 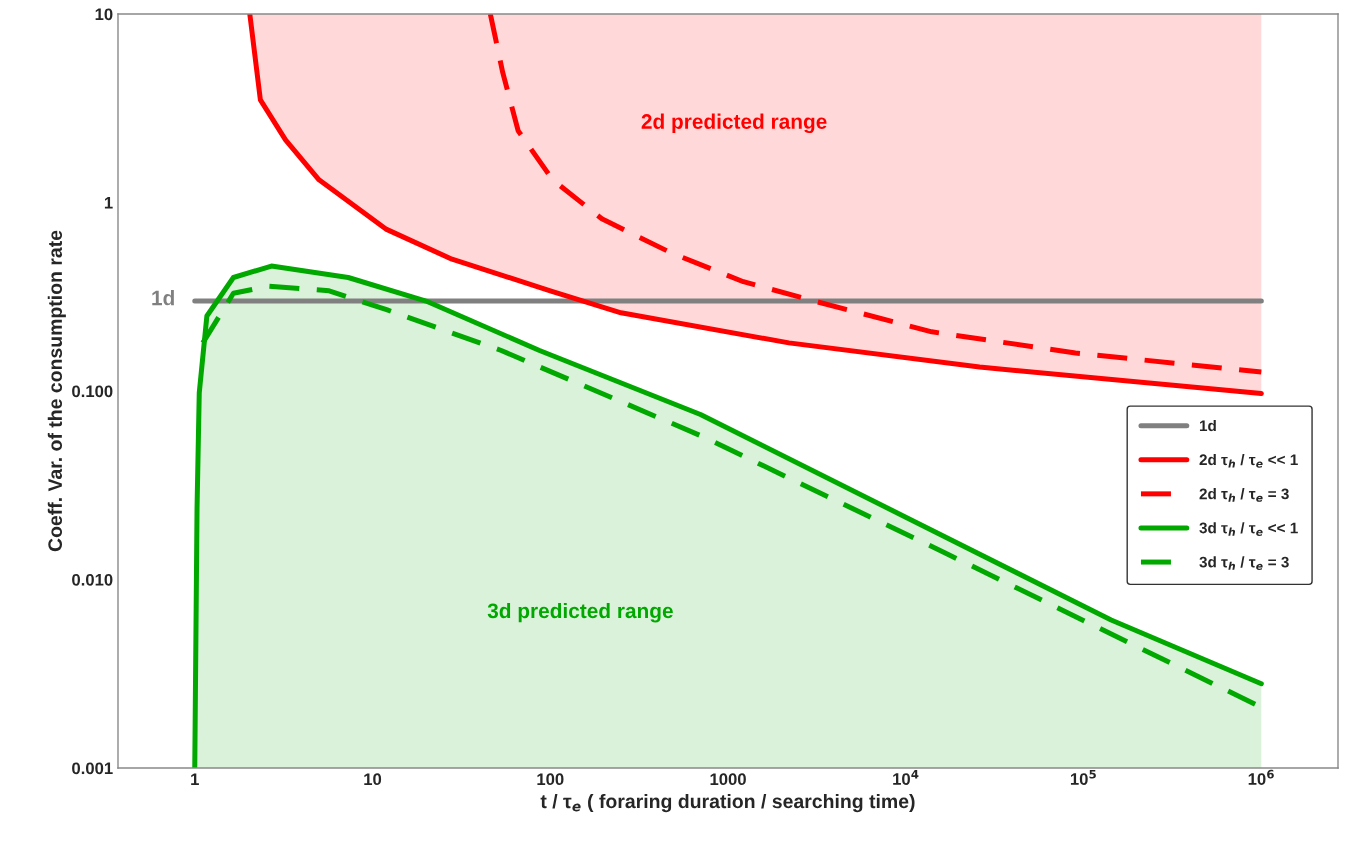 What do you see at coordinates (195, 779) in the screenshot?
I see `x-tick-label: 1` at bounding box center [195, 779].